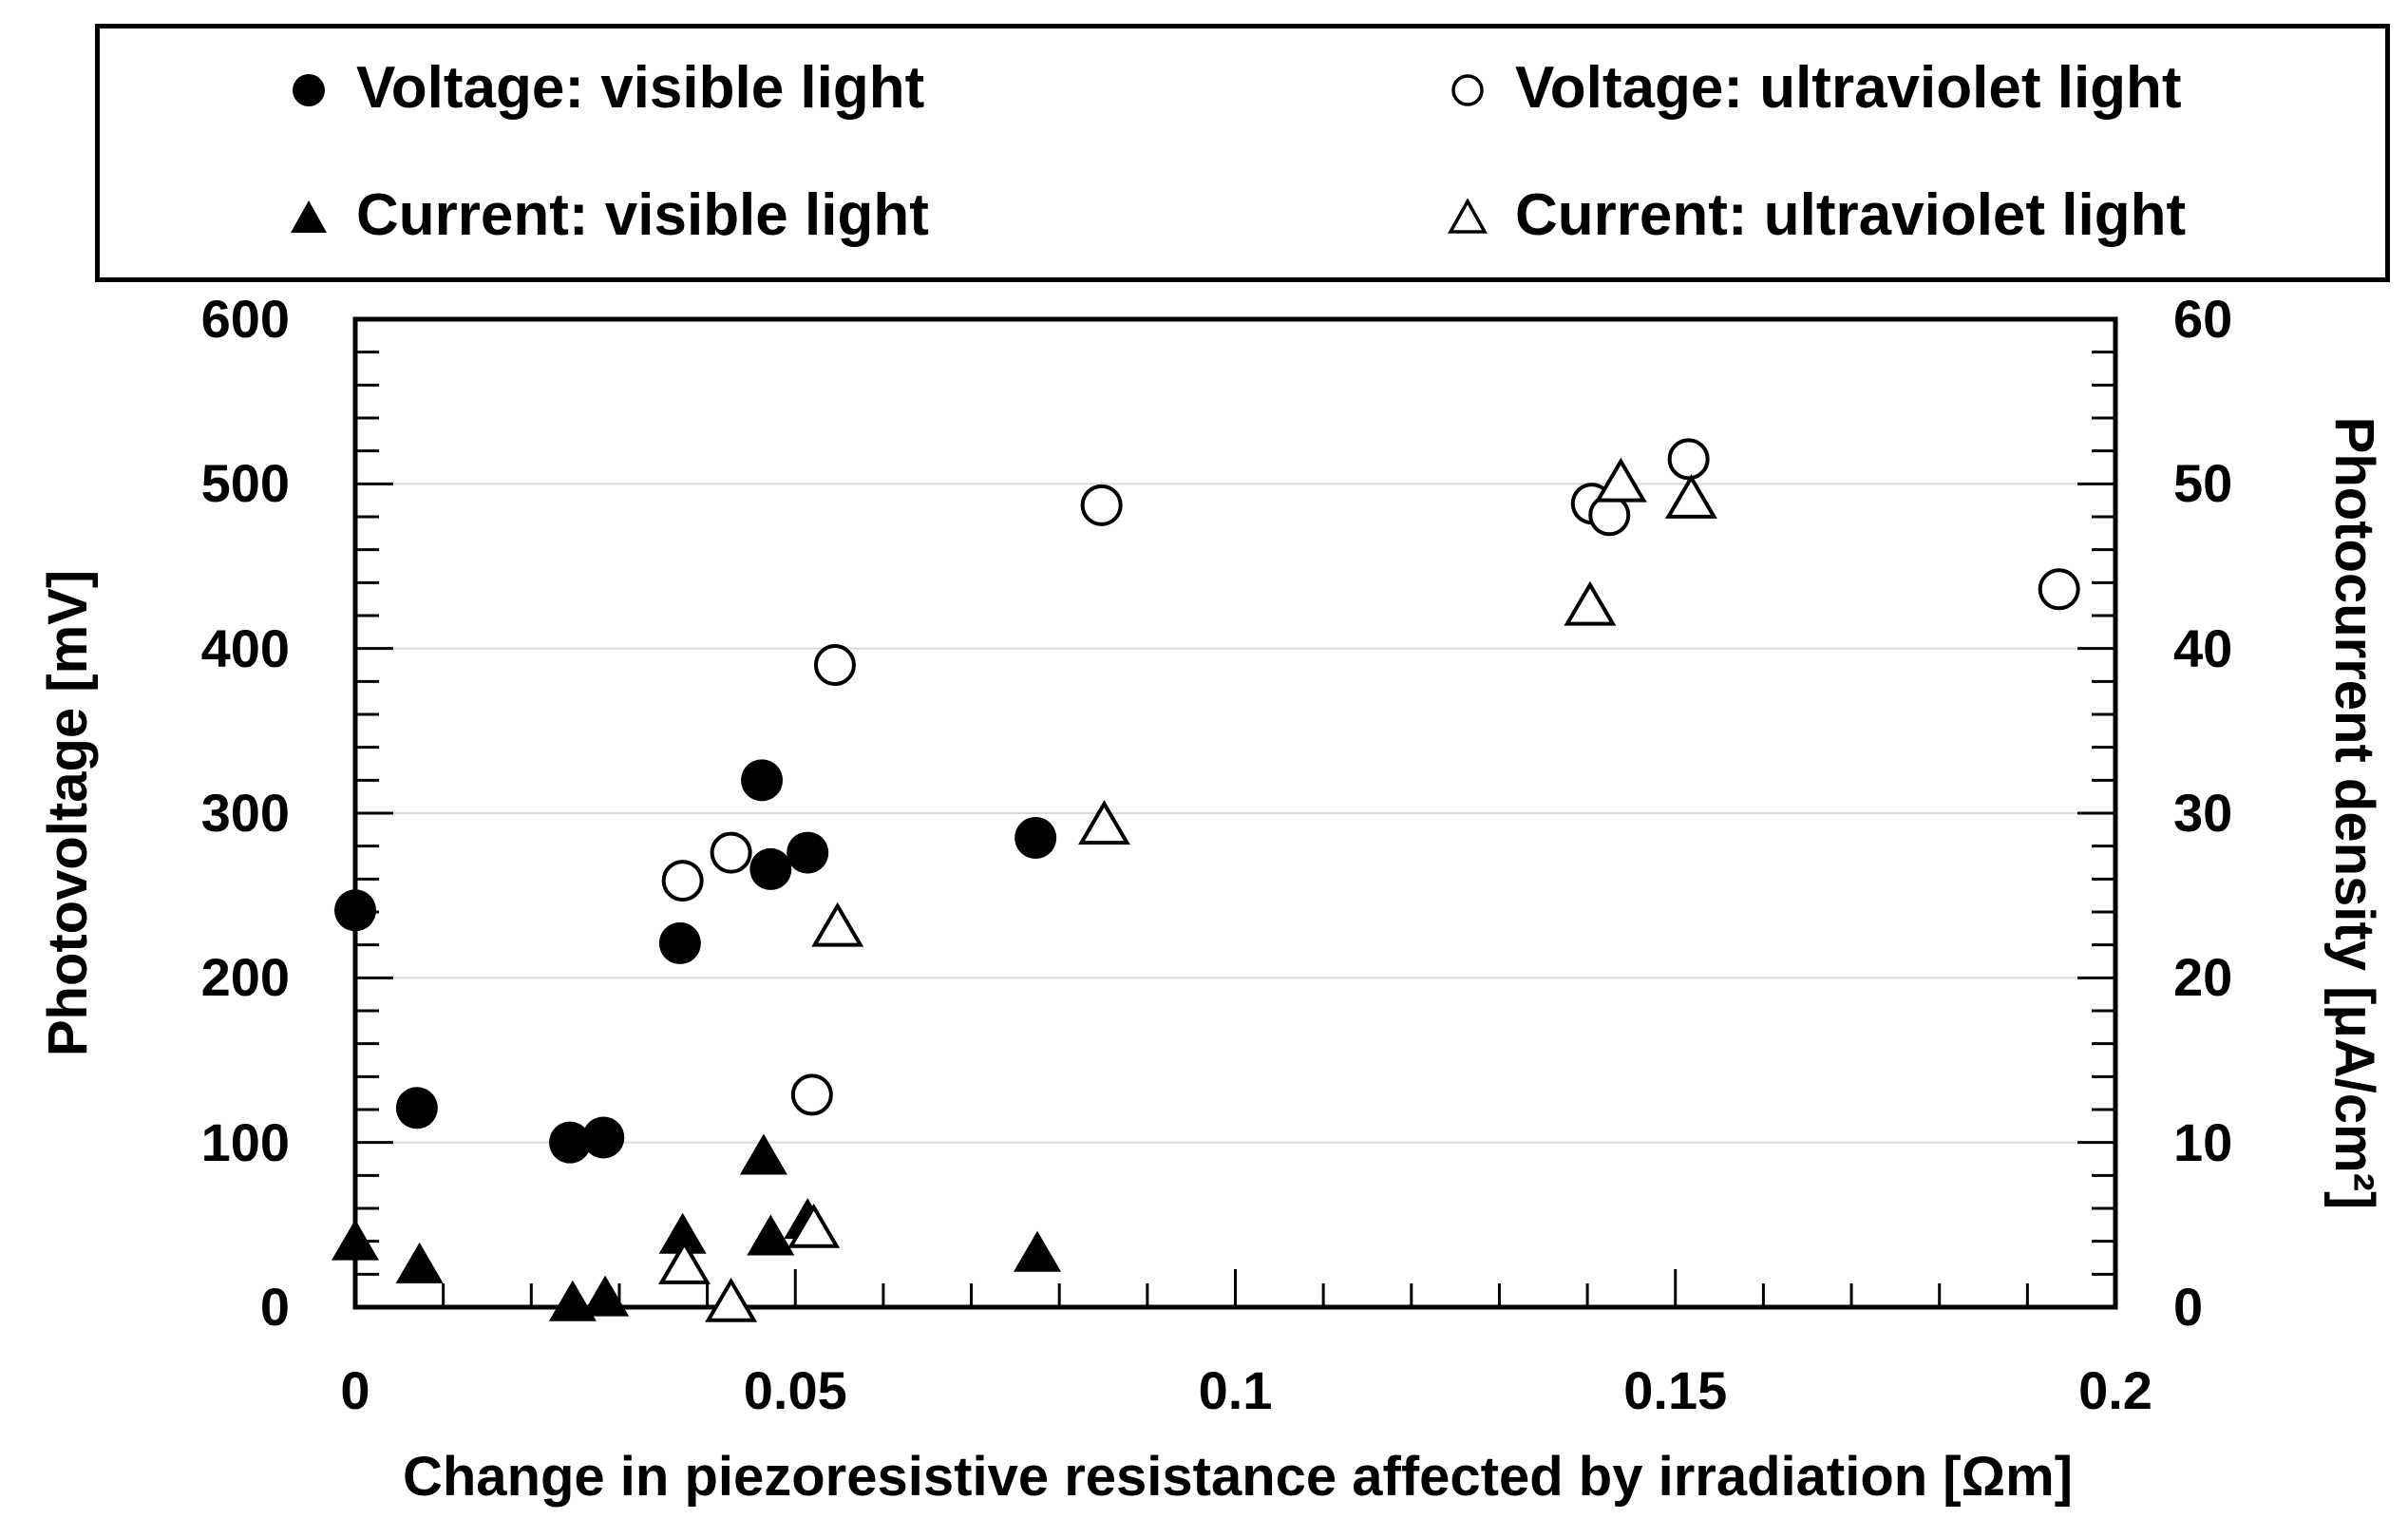 Image resolution: width=2408 pixels, height=1538 pixels. What do you see at coordinates (1235, 1390) in the screenshot?
I see `x-tick-label: 0.1` at bounding box center [1235, 1390].